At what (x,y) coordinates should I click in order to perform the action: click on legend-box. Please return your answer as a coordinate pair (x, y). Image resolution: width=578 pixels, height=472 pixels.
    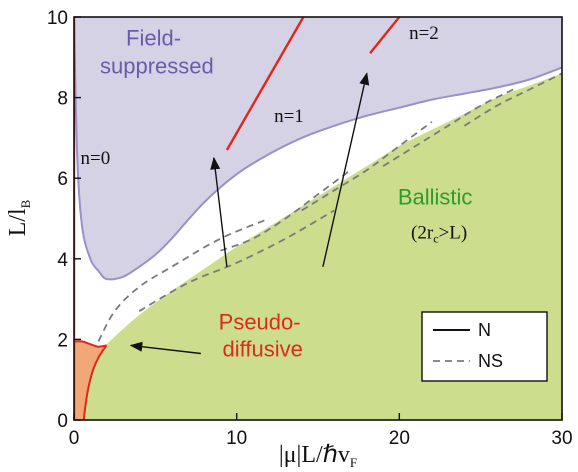
    Looking at the image, I should click on (484, 346).